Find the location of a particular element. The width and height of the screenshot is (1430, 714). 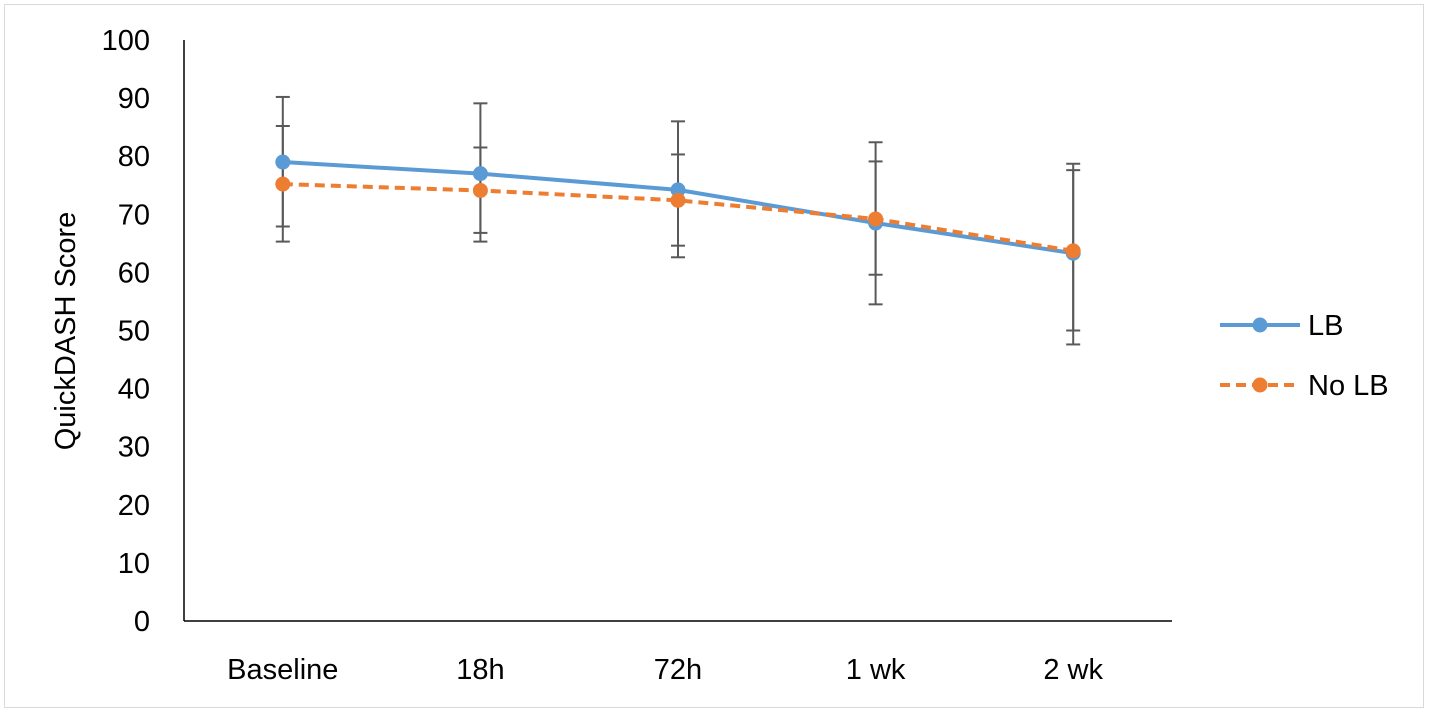

x-tick-labels: Baseline 18h 72h 1 wk 2 wk is located at coordinates (665, 670).